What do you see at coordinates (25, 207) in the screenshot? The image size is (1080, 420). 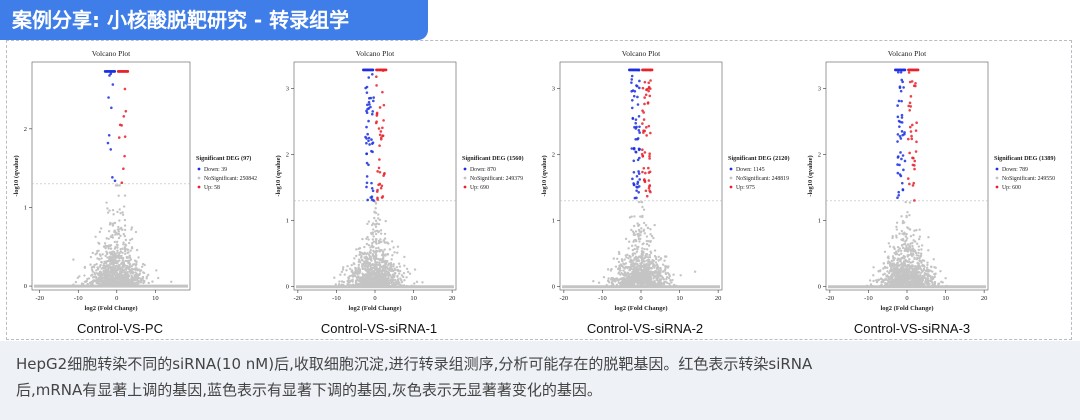 I see `y-tick-label: 1` at bounding box center [25, 207].